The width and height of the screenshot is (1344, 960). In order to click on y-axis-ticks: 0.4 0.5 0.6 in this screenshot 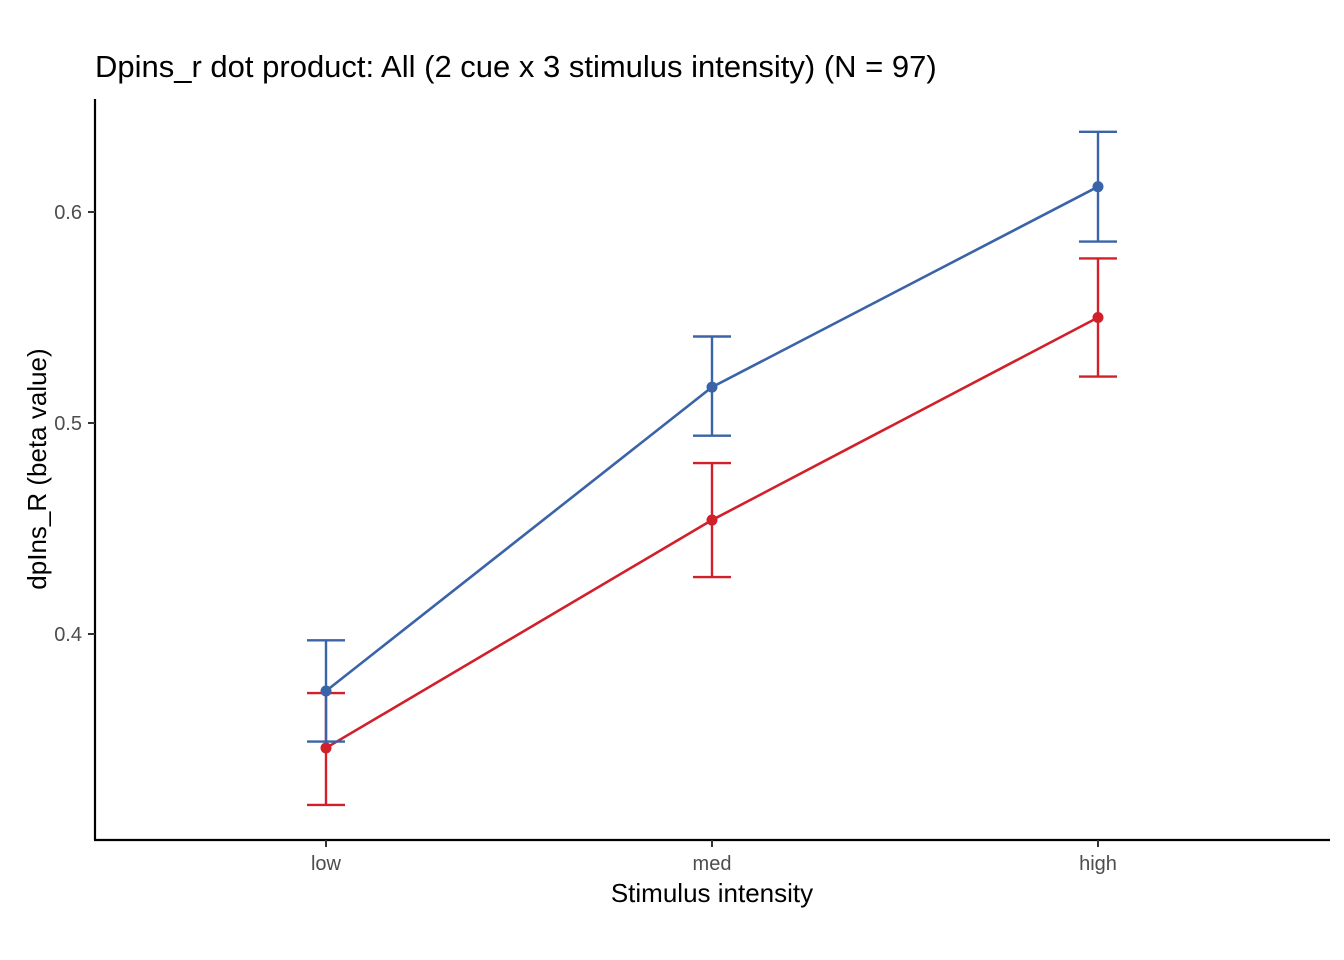, I will do `click(74, 424)`.